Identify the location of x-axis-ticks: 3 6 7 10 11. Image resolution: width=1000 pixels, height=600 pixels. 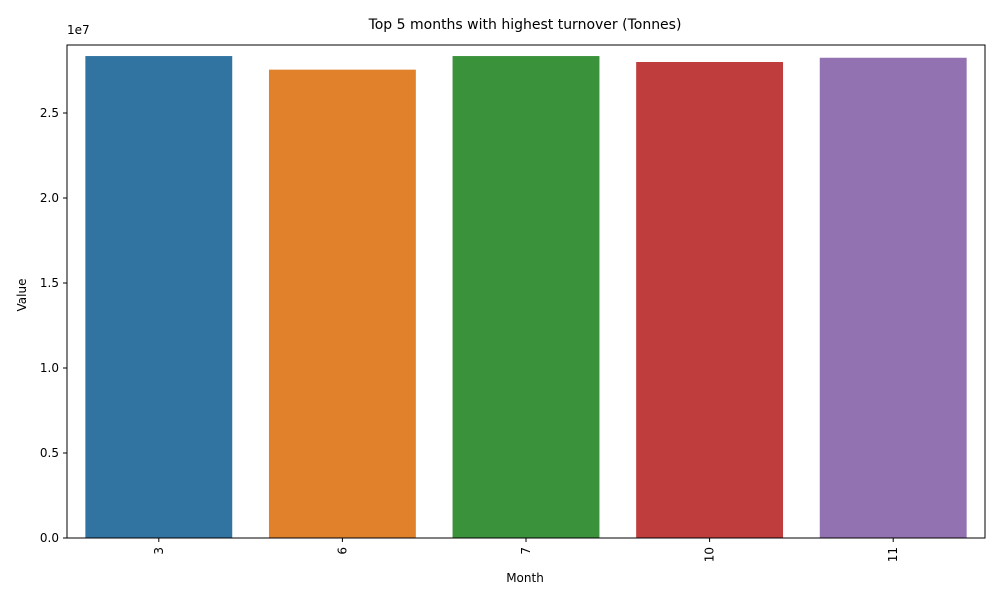
(526, 550).